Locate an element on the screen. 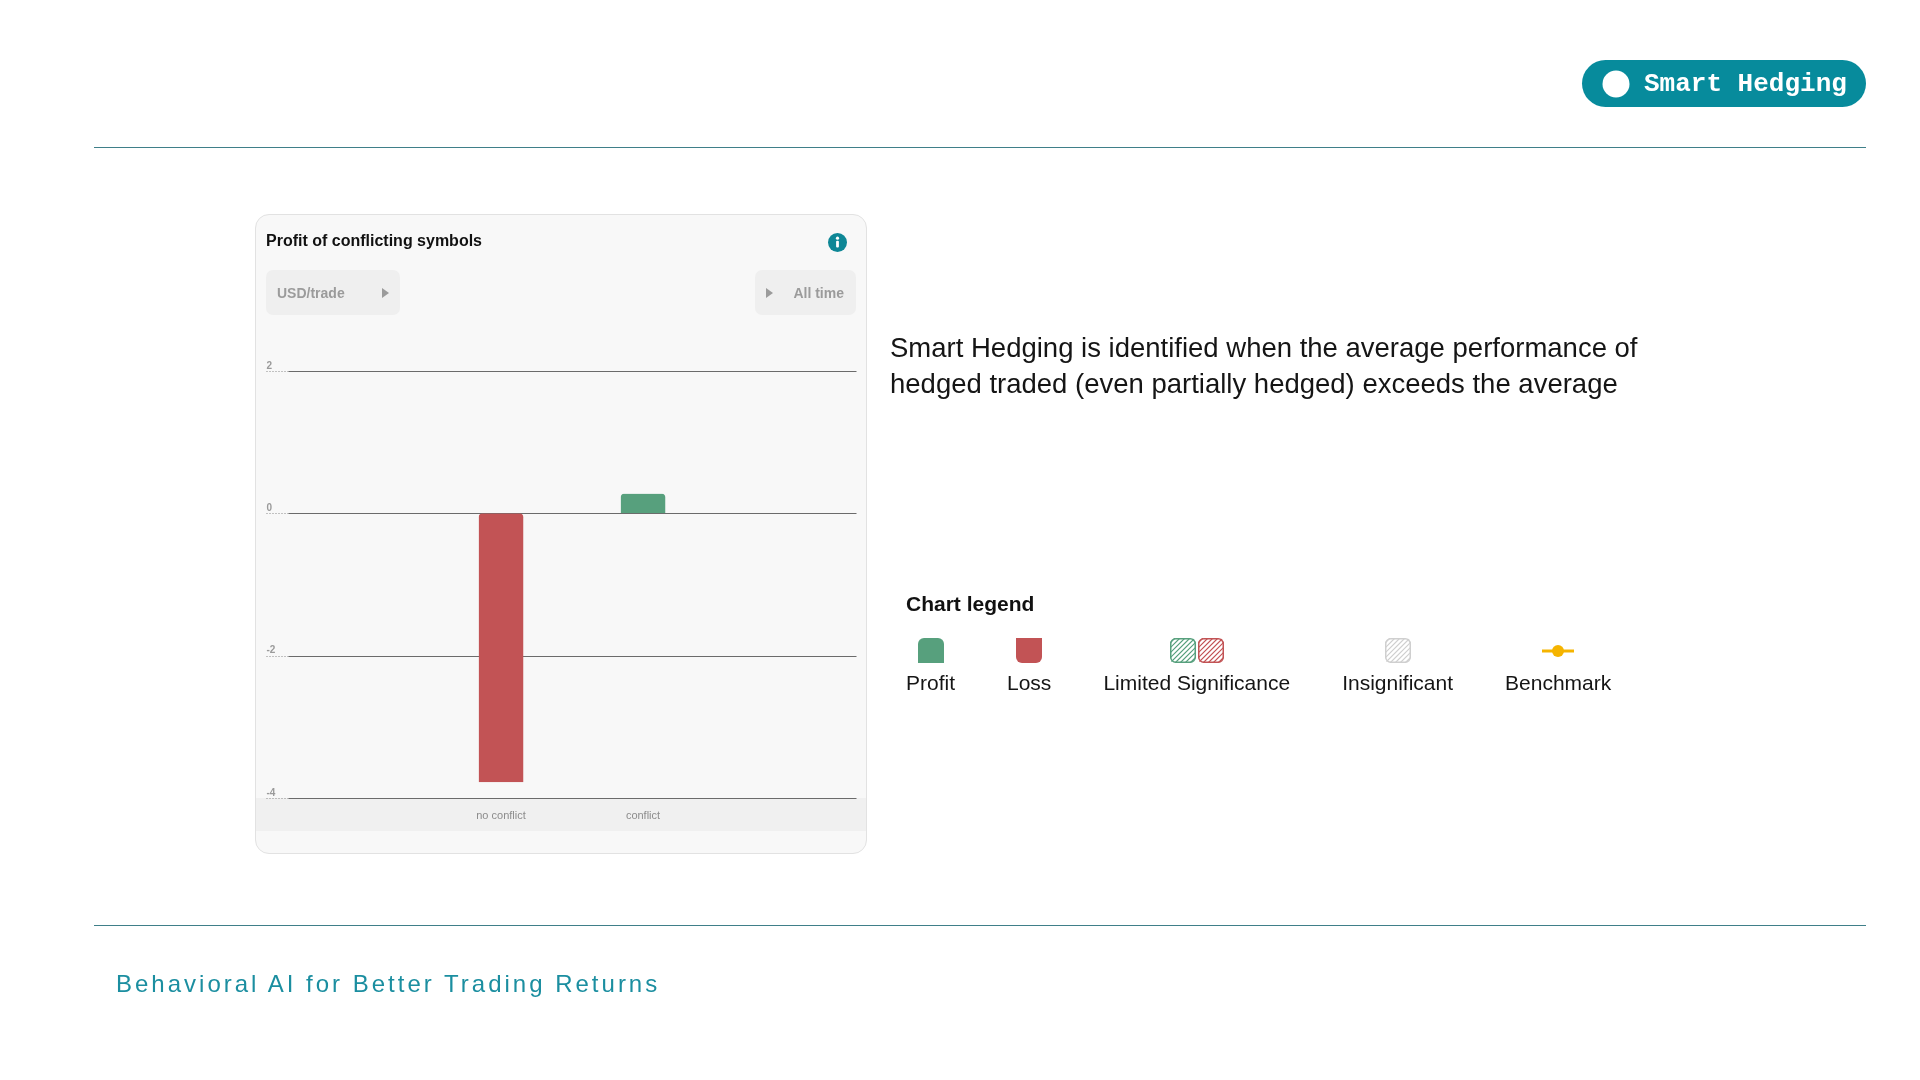 This screenshot has height=1080, width=1920. x-tick-label: conflict is located at coordinates (643, 814).